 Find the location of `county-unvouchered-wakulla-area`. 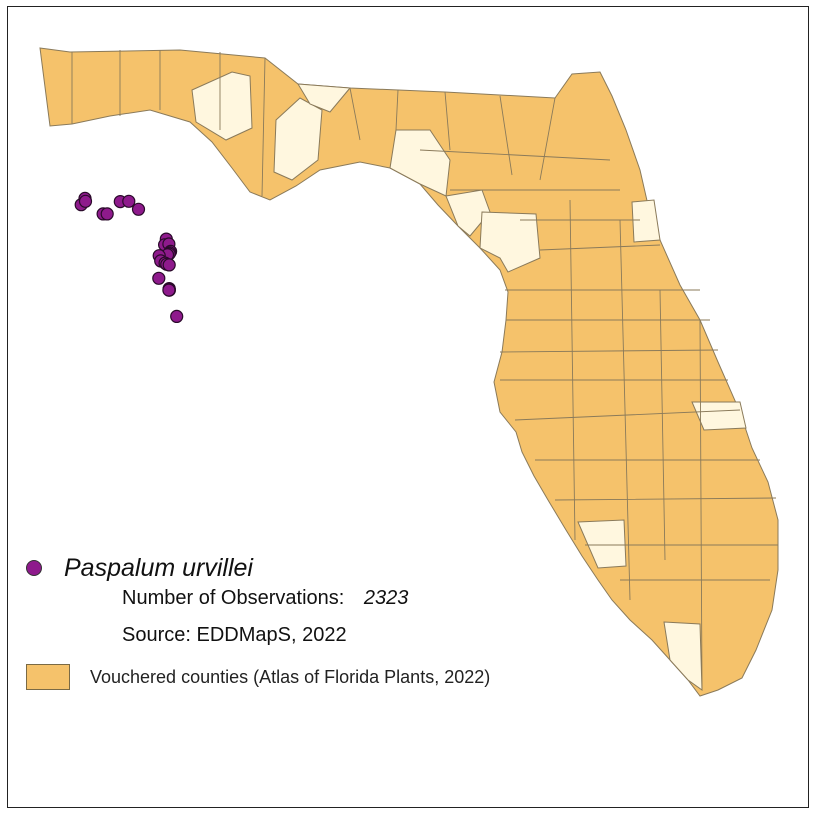

county-unvouchered-wakulla-area is located at coordinates (324, 98).